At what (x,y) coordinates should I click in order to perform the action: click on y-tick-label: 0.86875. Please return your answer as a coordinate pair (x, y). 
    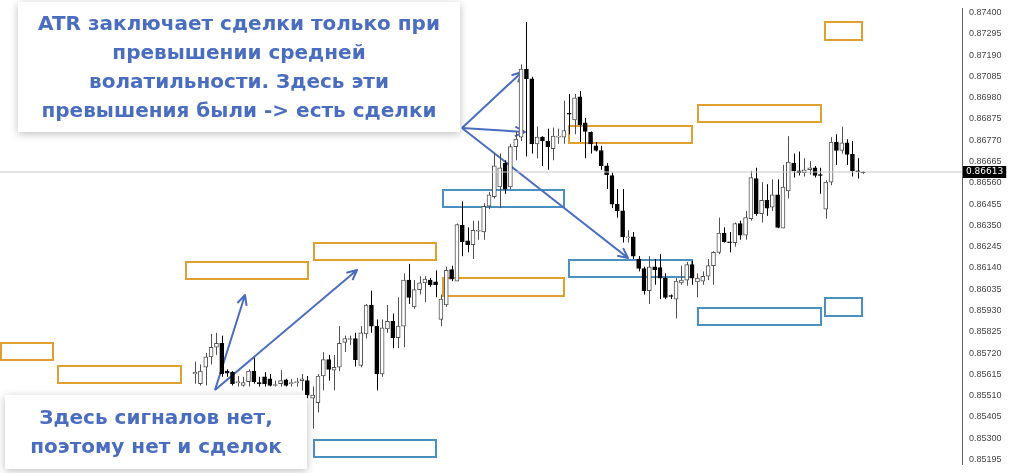
    Looking at the image, I should click on (985, 118).